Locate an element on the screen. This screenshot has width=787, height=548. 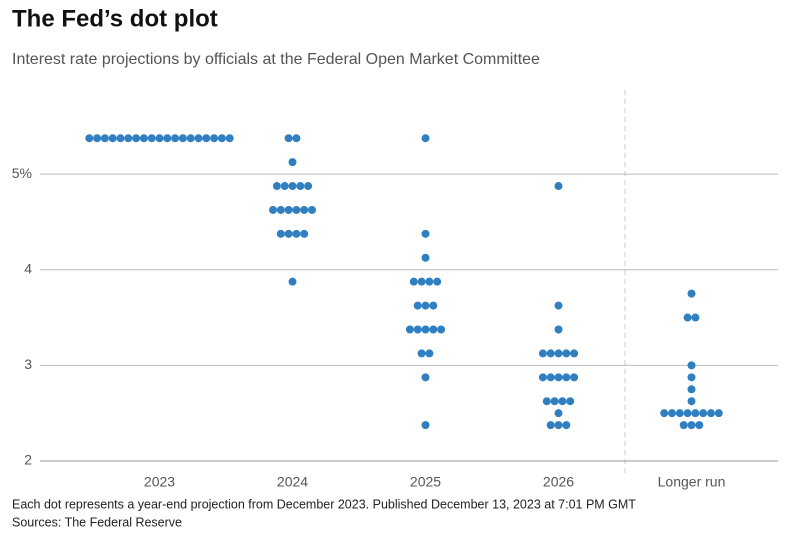
y-tick-label: 2 is located at coordinates (28, 460).